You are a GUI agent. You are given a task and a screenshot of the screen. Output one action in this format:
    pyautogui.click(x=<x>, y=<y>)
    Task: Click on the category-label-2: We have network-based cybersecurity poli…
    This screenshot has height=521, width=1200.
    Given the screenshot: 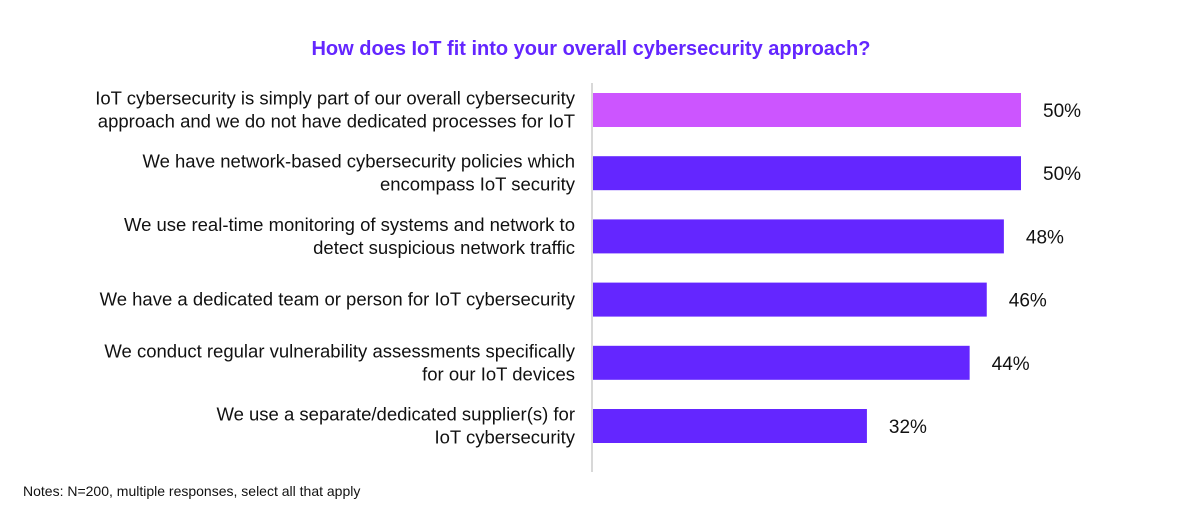 What is the action you would take?
    pyautogui.click(x=358, y=173)
    